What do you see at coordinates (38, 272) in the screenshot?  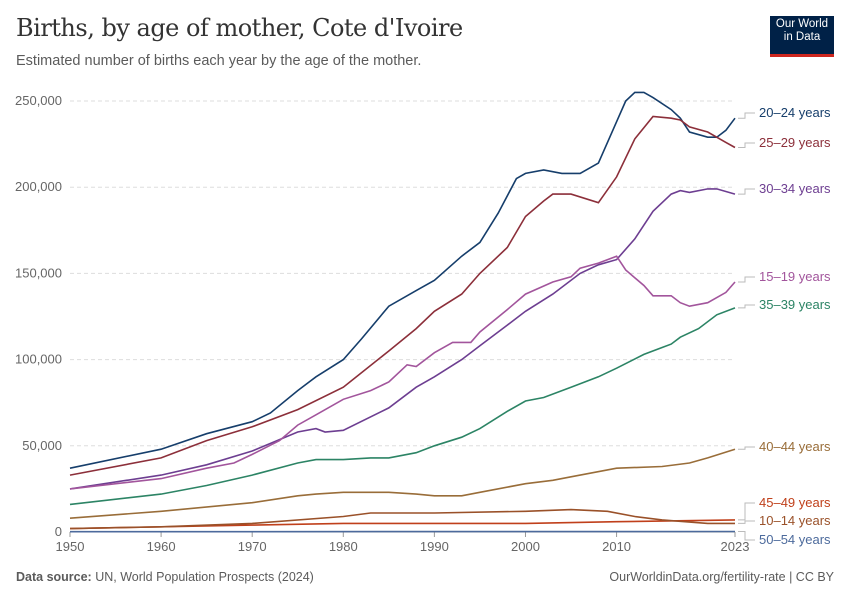 I see `y-tick-label: 150,000` at bounding box center [38, 272].